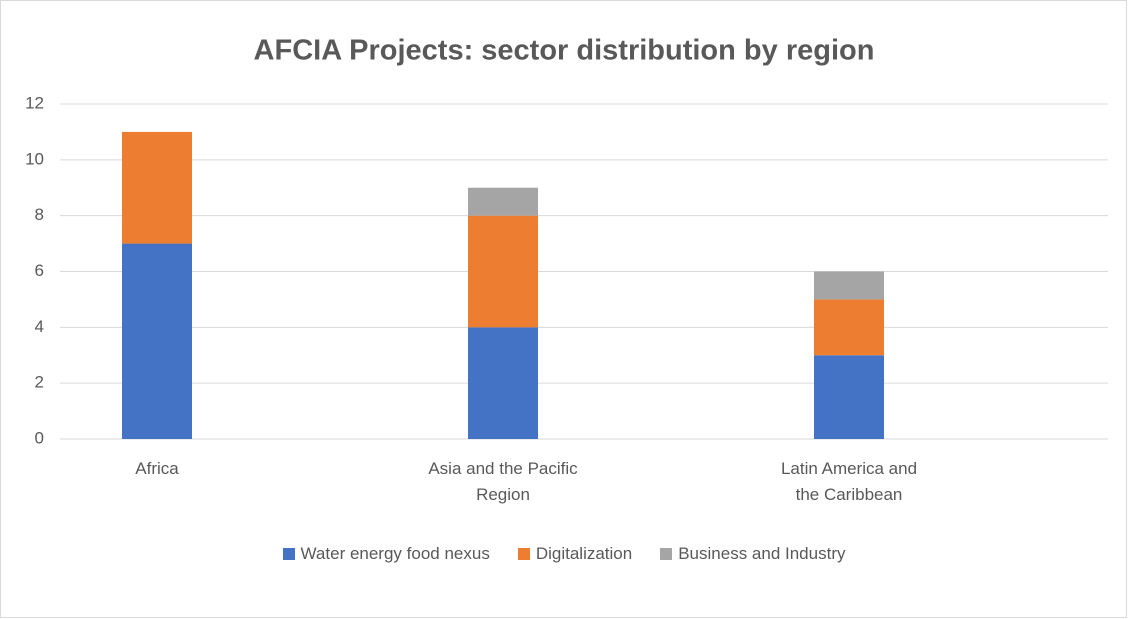 This screenshot has height=619, width=1128. Describe the element at coordinates (157, 468) in the screenshot. I see `x-tick-label: Africa` at that location.